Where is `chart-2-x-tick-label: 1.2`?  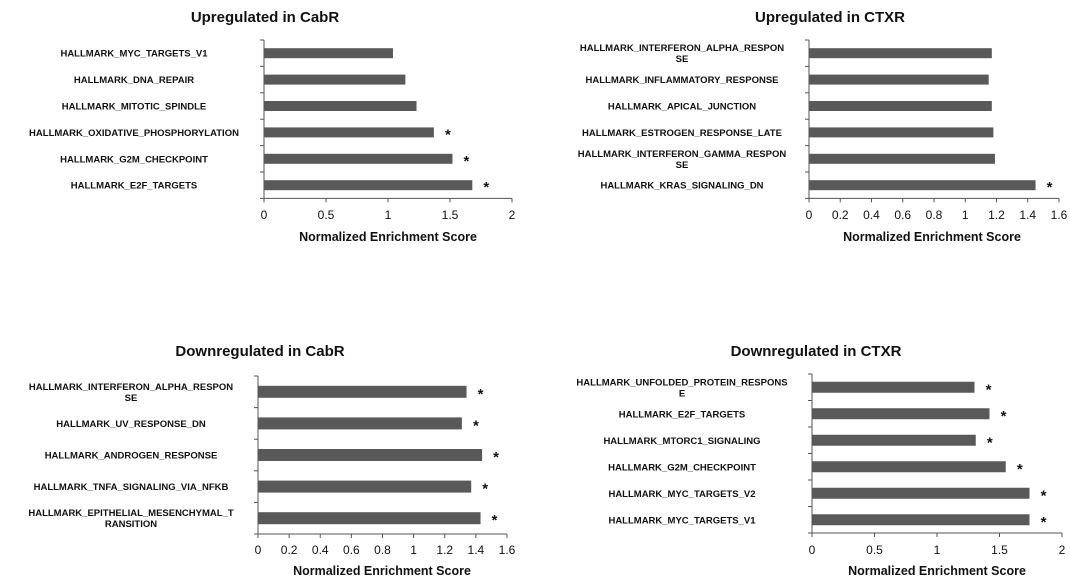 chart-2-x-tick-label: 1.2 is located at coordinates (996, 215).